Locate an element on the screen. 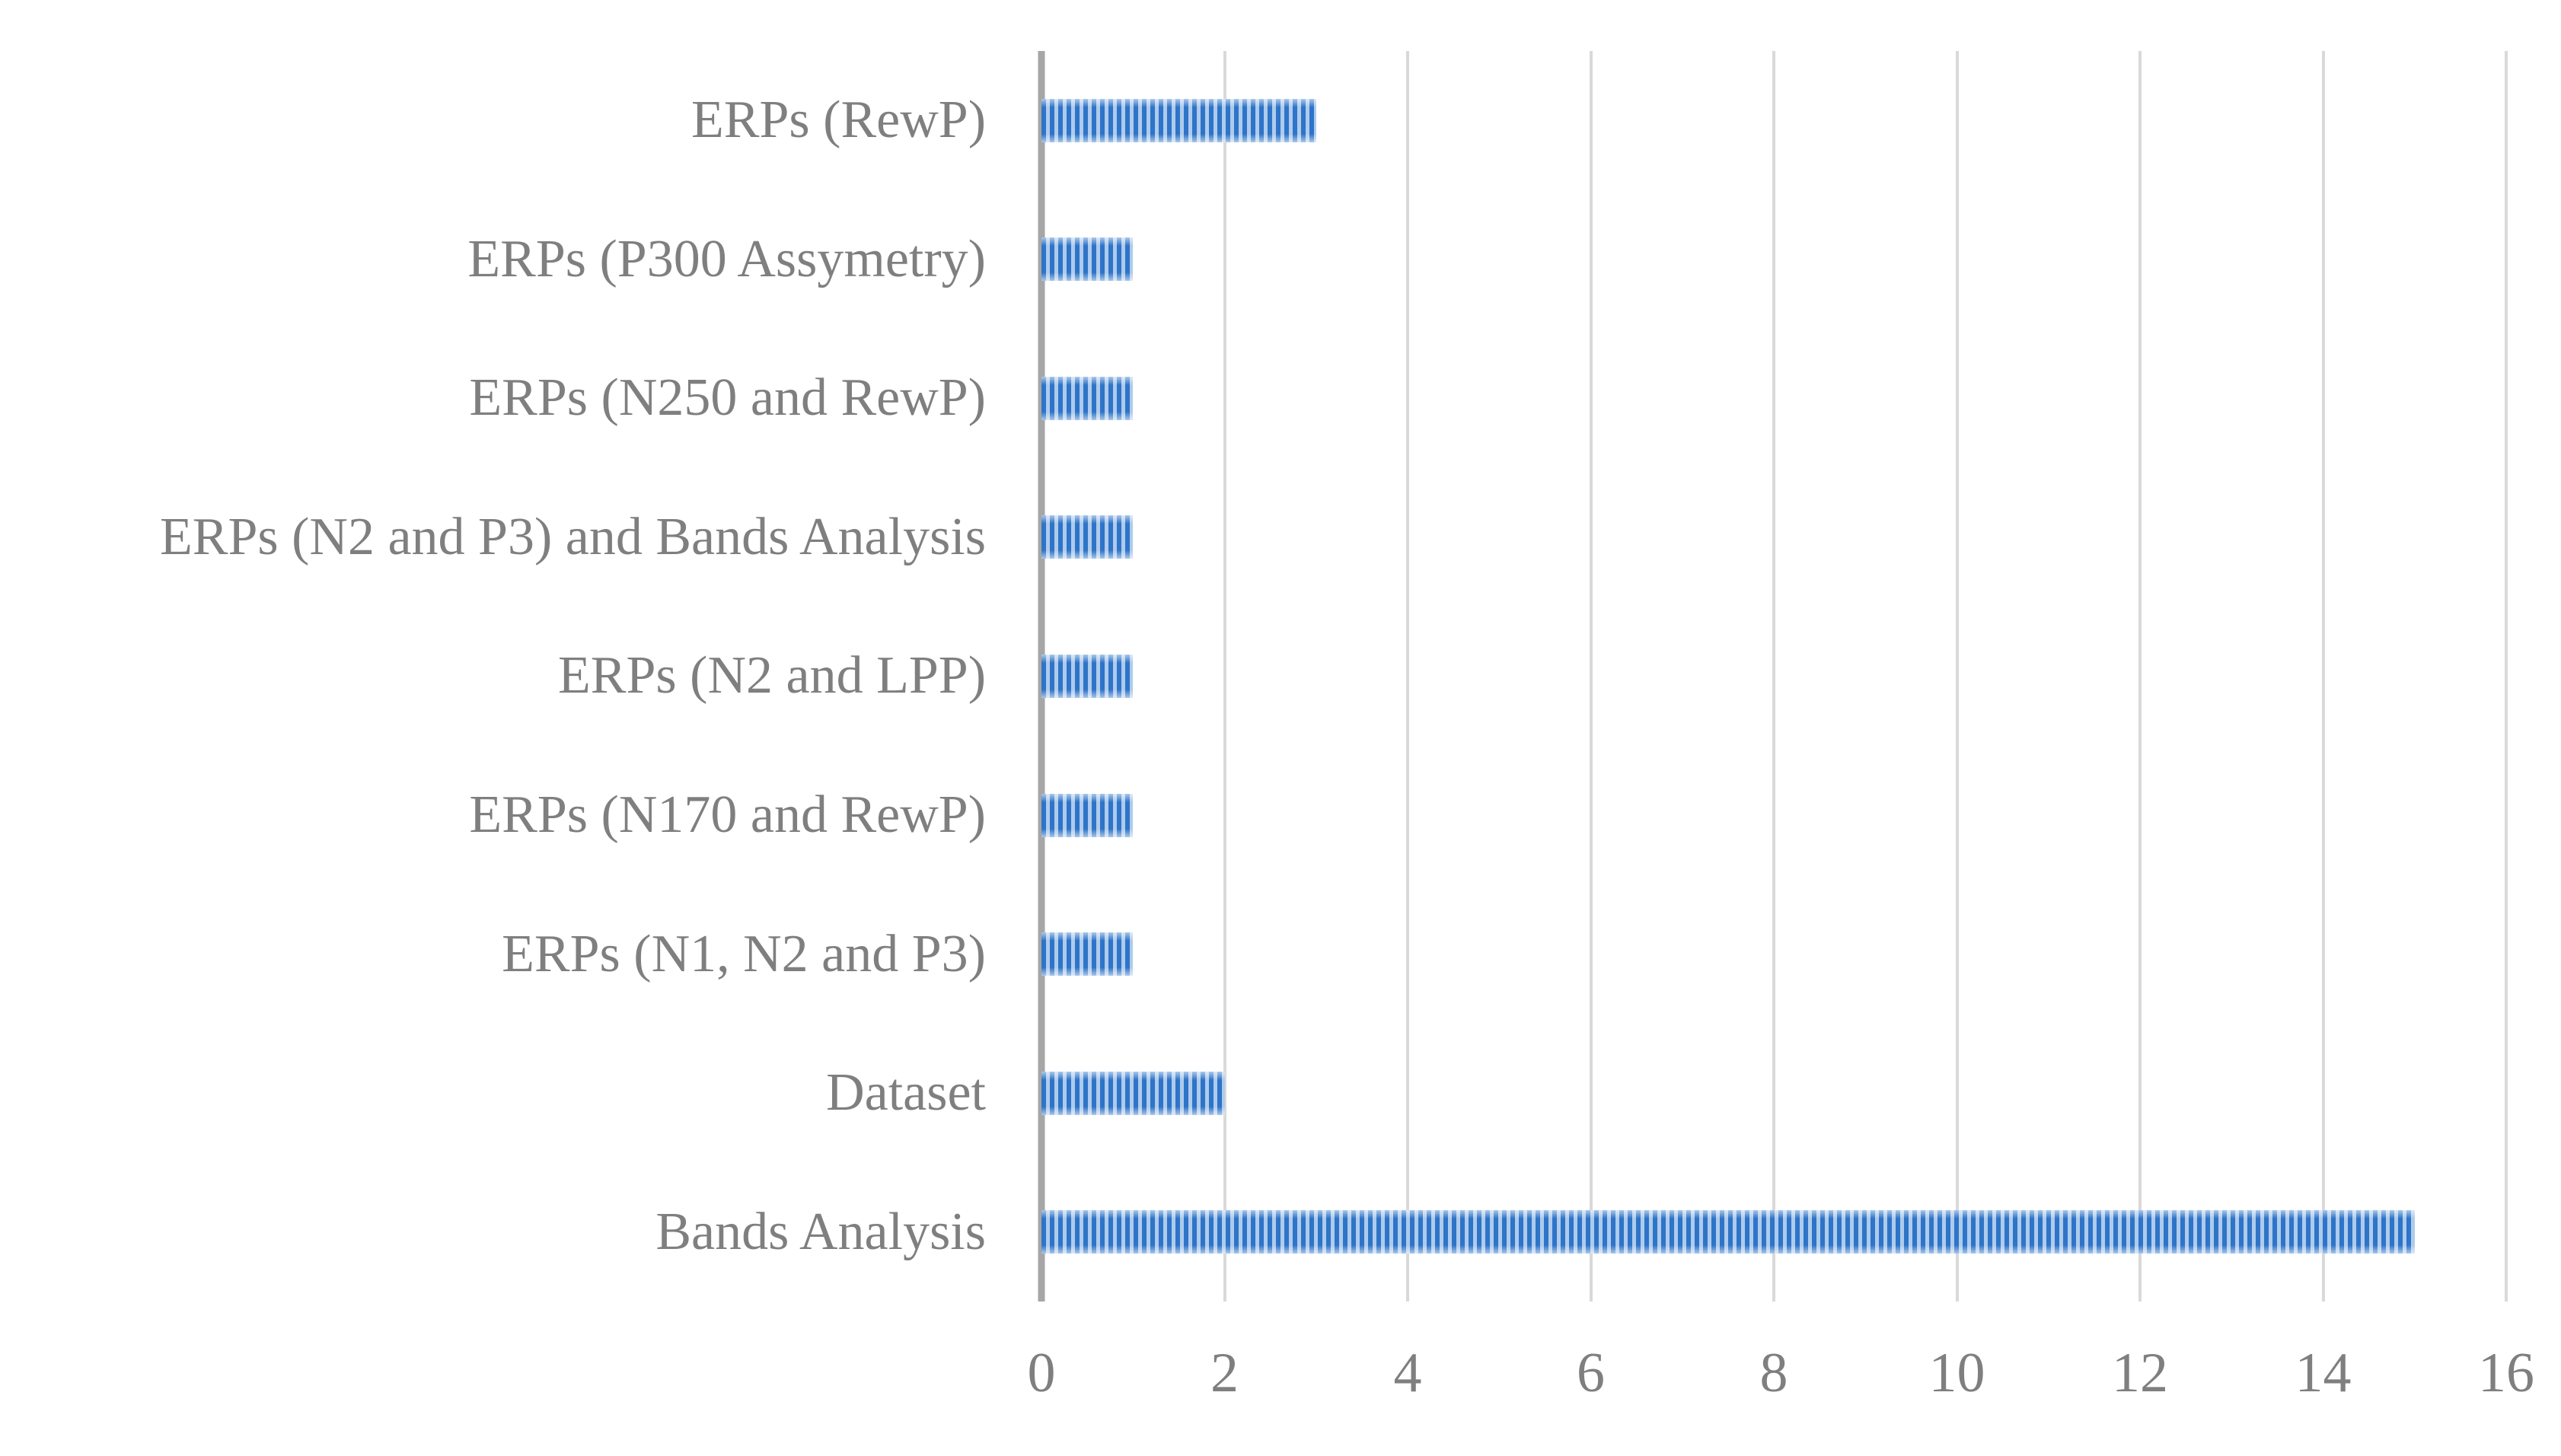 Image resolution: width=2561 pixels, height=1456 pixels. x-tick-label: 0 is located at coordinates (1042, 1373).